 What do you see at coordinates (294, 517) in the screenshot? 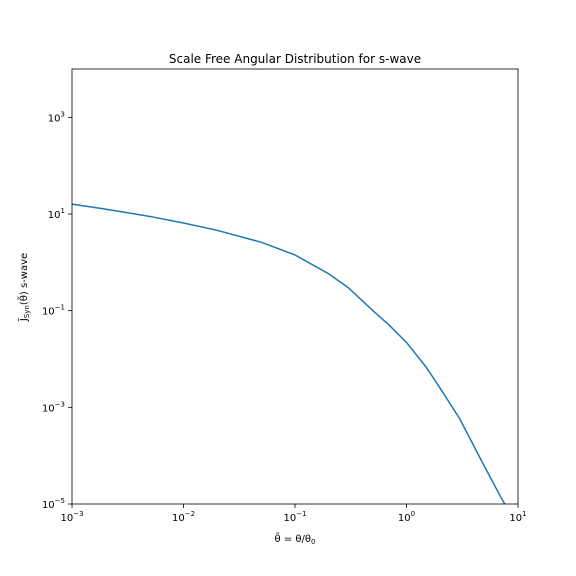
I see `x-tick-label: 10⁻¹` at bounding box center [294, 517].